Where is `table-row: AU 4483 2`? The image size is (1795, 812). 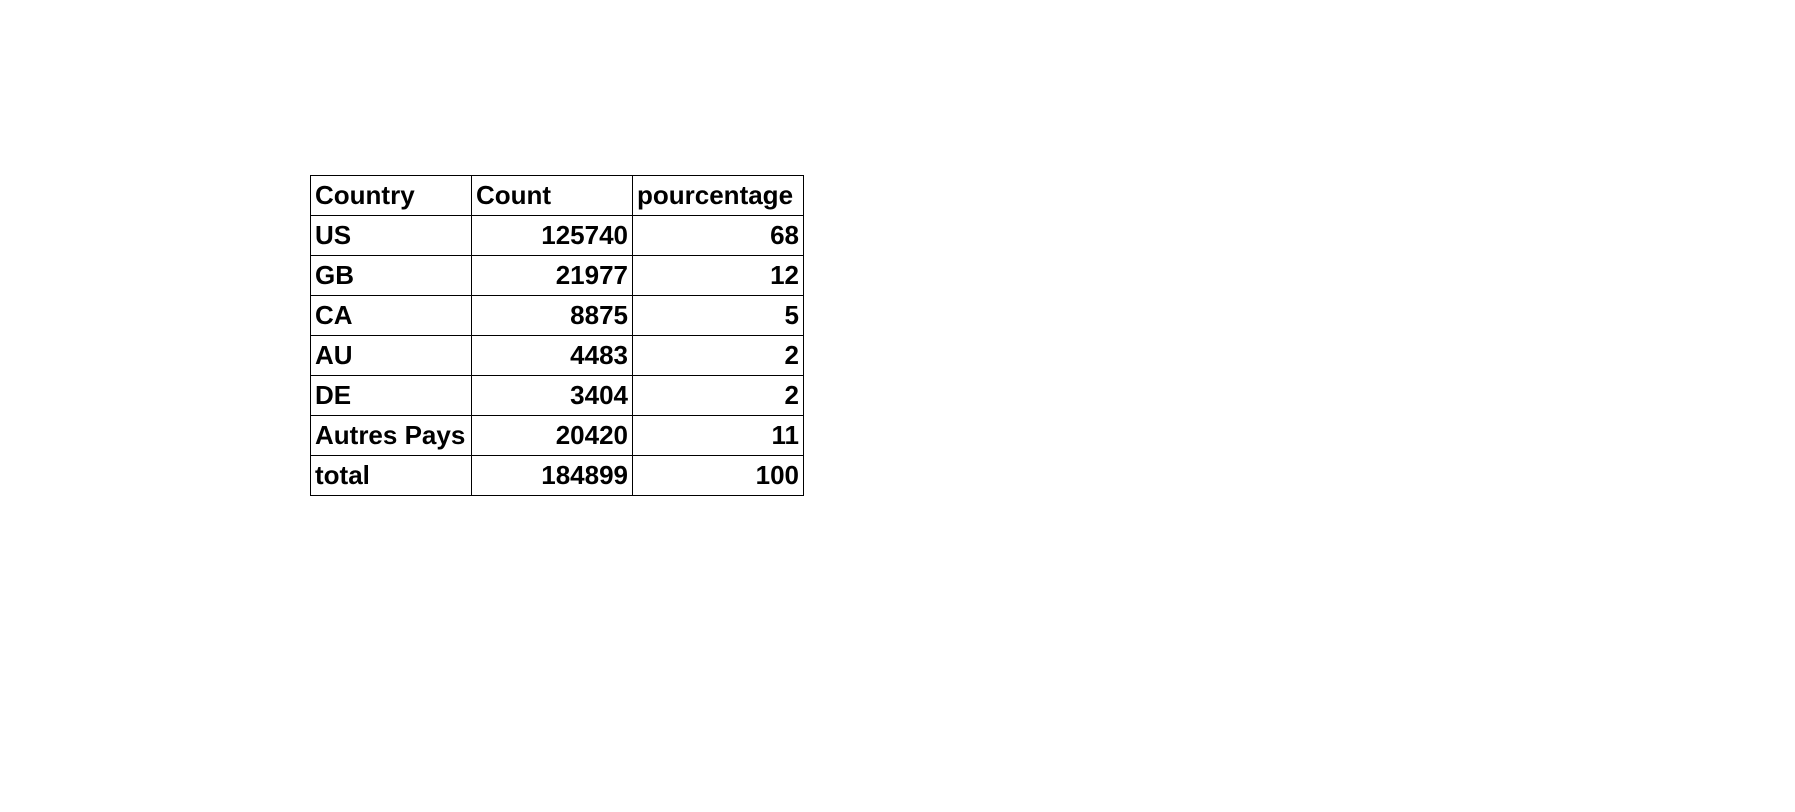
table-row: AU 4483 2 is located at coordinates (557, 355).